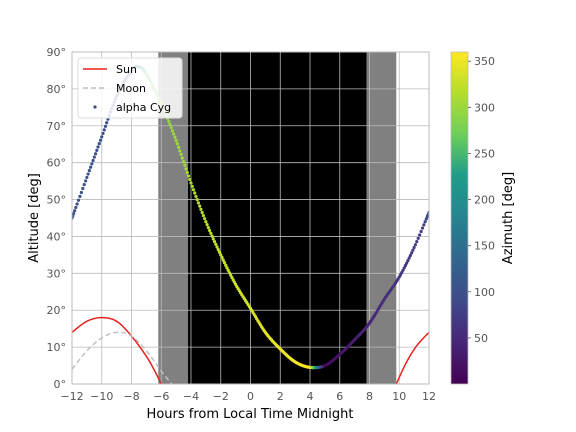  I want to click on colorbar-tick-label: 300, so click(484, 107).